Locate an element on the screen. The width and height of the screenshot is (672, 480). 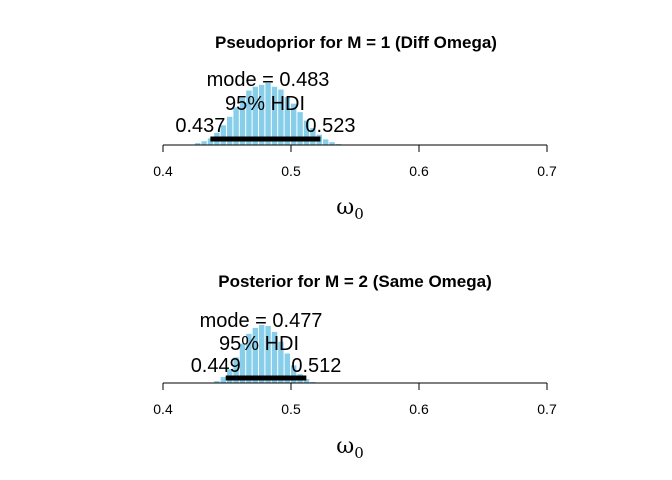
hdi-high-label: 0.523 is located at coordinates (330, 126).